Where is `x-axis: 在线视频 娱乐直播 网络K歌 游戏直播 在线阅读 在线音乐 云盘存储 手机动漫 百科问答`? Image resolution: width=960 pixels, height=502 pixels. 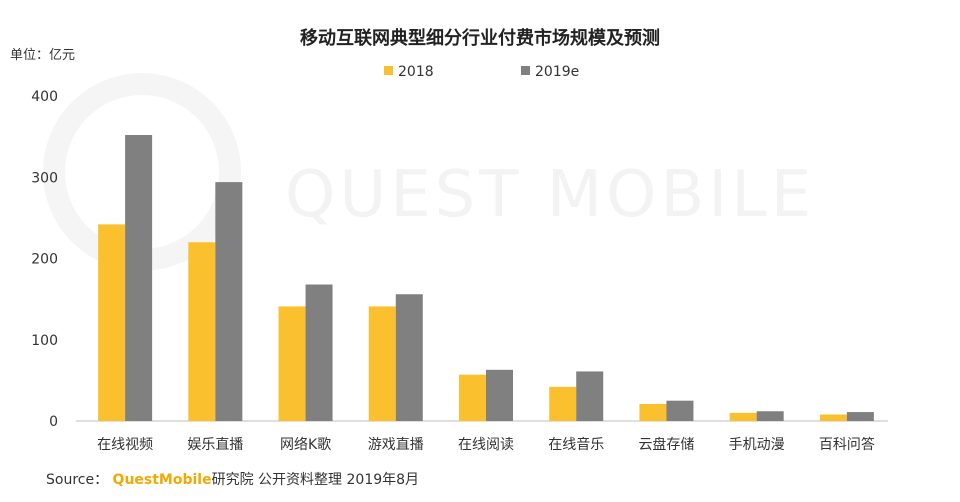
x-axis: 在线视频 娱乐直播 网络K歌 游戏直播 在线阅读 在线音乐 云盘存储 手机动漫 百科问答 is located at coordinates (486, 444).